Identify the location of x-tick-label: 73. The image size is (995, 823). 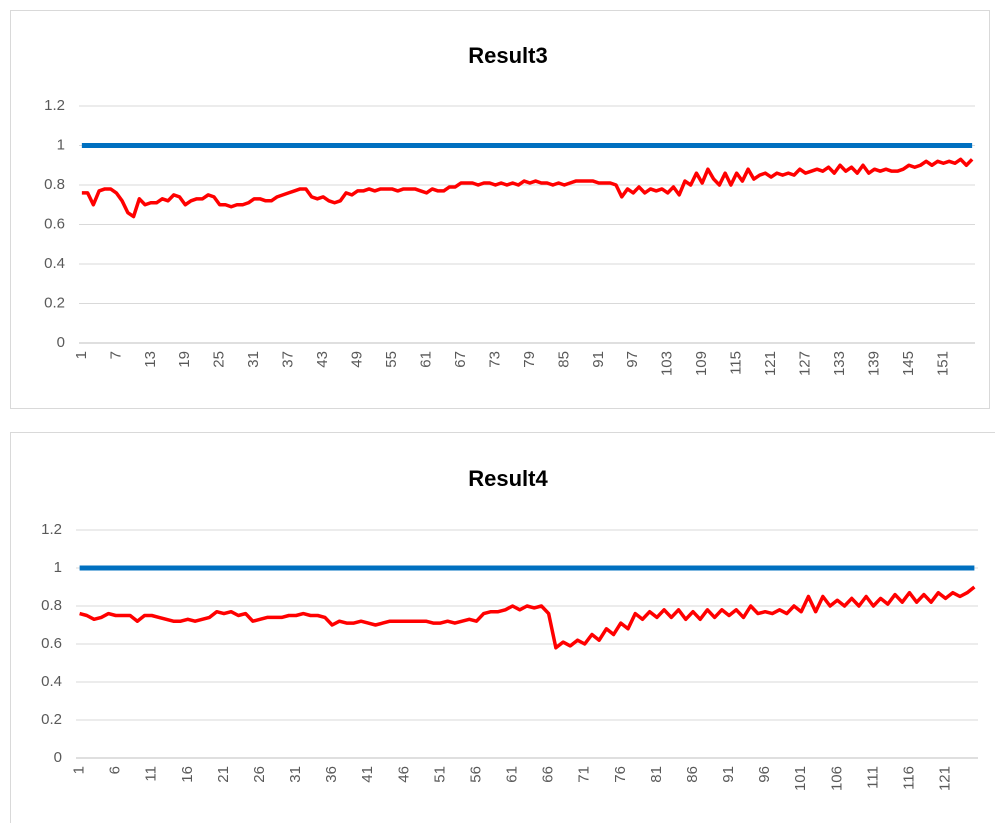
(494, 359).